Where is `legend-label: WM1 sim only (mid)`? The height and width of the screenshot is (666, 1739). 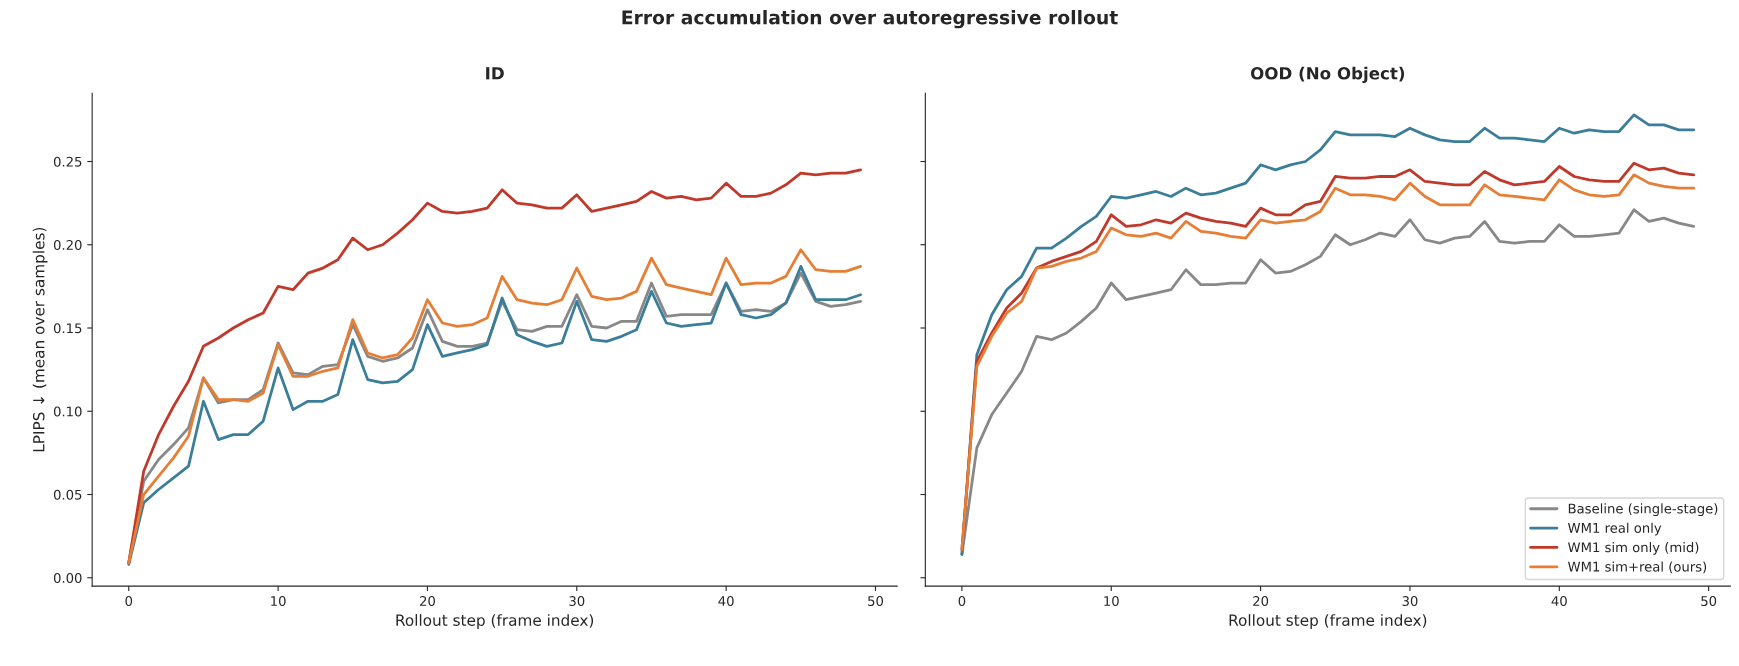 legend-label: WM1 sim only (mid) is located at coordinates (1633, 548).